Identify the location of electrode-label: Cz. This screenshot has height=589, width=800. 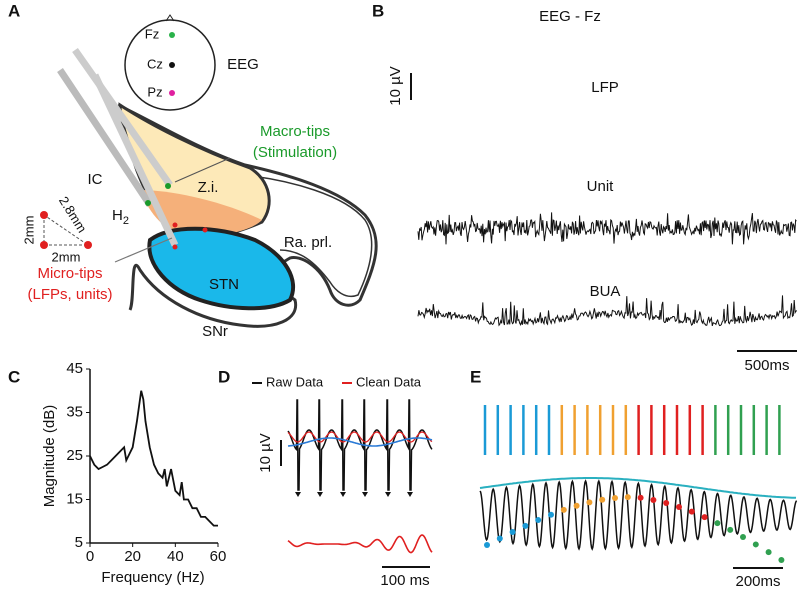
(155, 63).